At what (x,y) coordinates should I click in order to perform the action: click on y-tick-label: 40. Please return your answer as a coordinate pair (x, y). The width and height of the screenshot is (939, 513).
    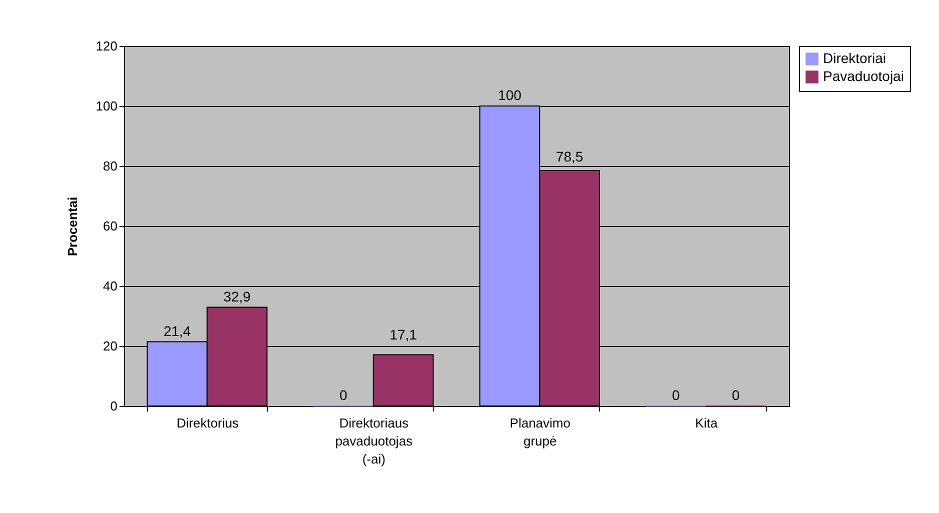
    Looking at the image, I should click on (110, 286).